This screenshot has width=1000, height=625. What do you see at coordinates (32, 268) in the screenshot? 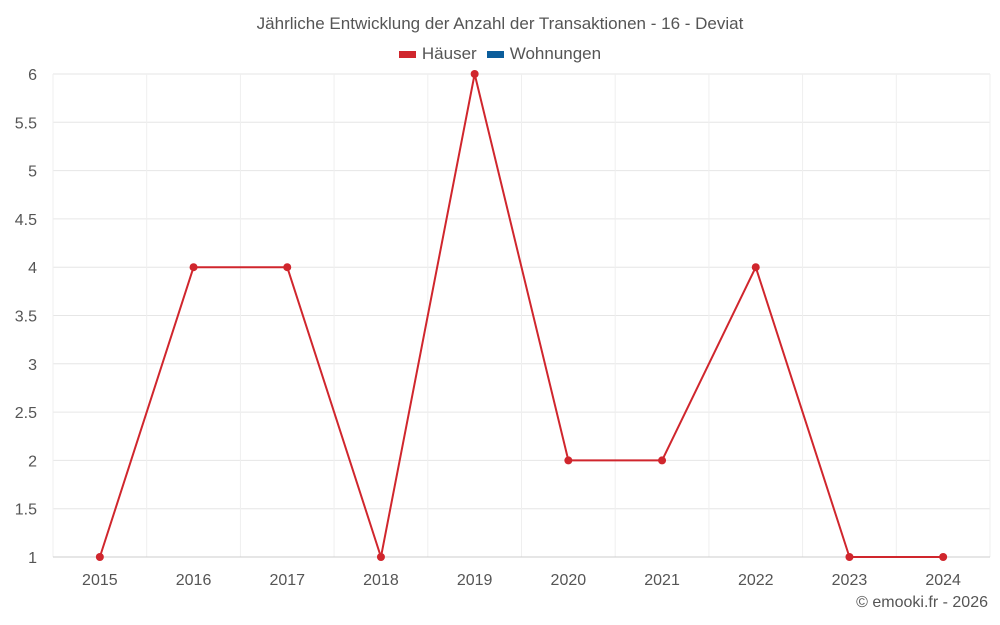
I see `y-tick-label: 4` at bounding box center [32, 268].